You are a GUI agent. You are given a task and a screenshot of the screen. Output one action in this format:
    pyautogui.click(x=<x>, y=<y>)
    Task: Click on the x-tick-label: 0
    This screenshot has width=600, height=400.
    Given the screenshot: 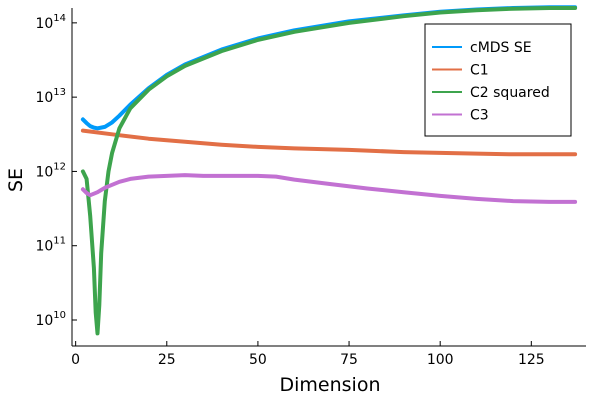 What is the action you would take?
    pyautogui.click(x=75, y=360)
    